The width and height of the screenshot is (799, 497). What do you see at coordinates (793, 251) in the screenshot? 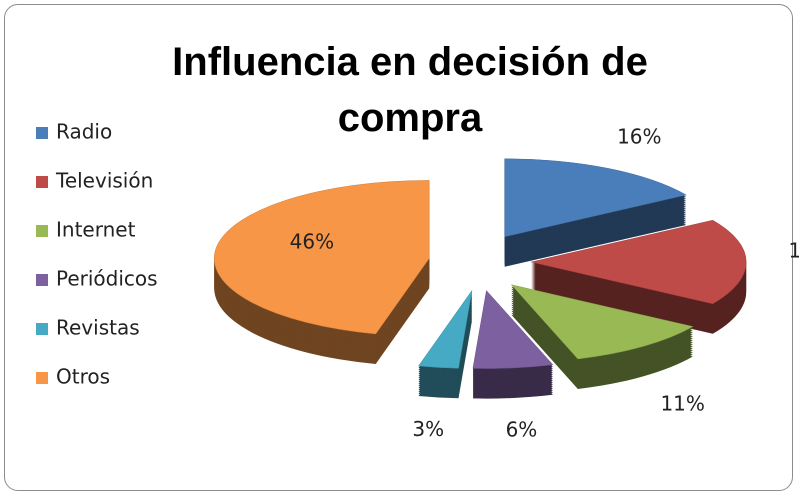
I see `data-label: 18%` at bounding box center [793, 251].